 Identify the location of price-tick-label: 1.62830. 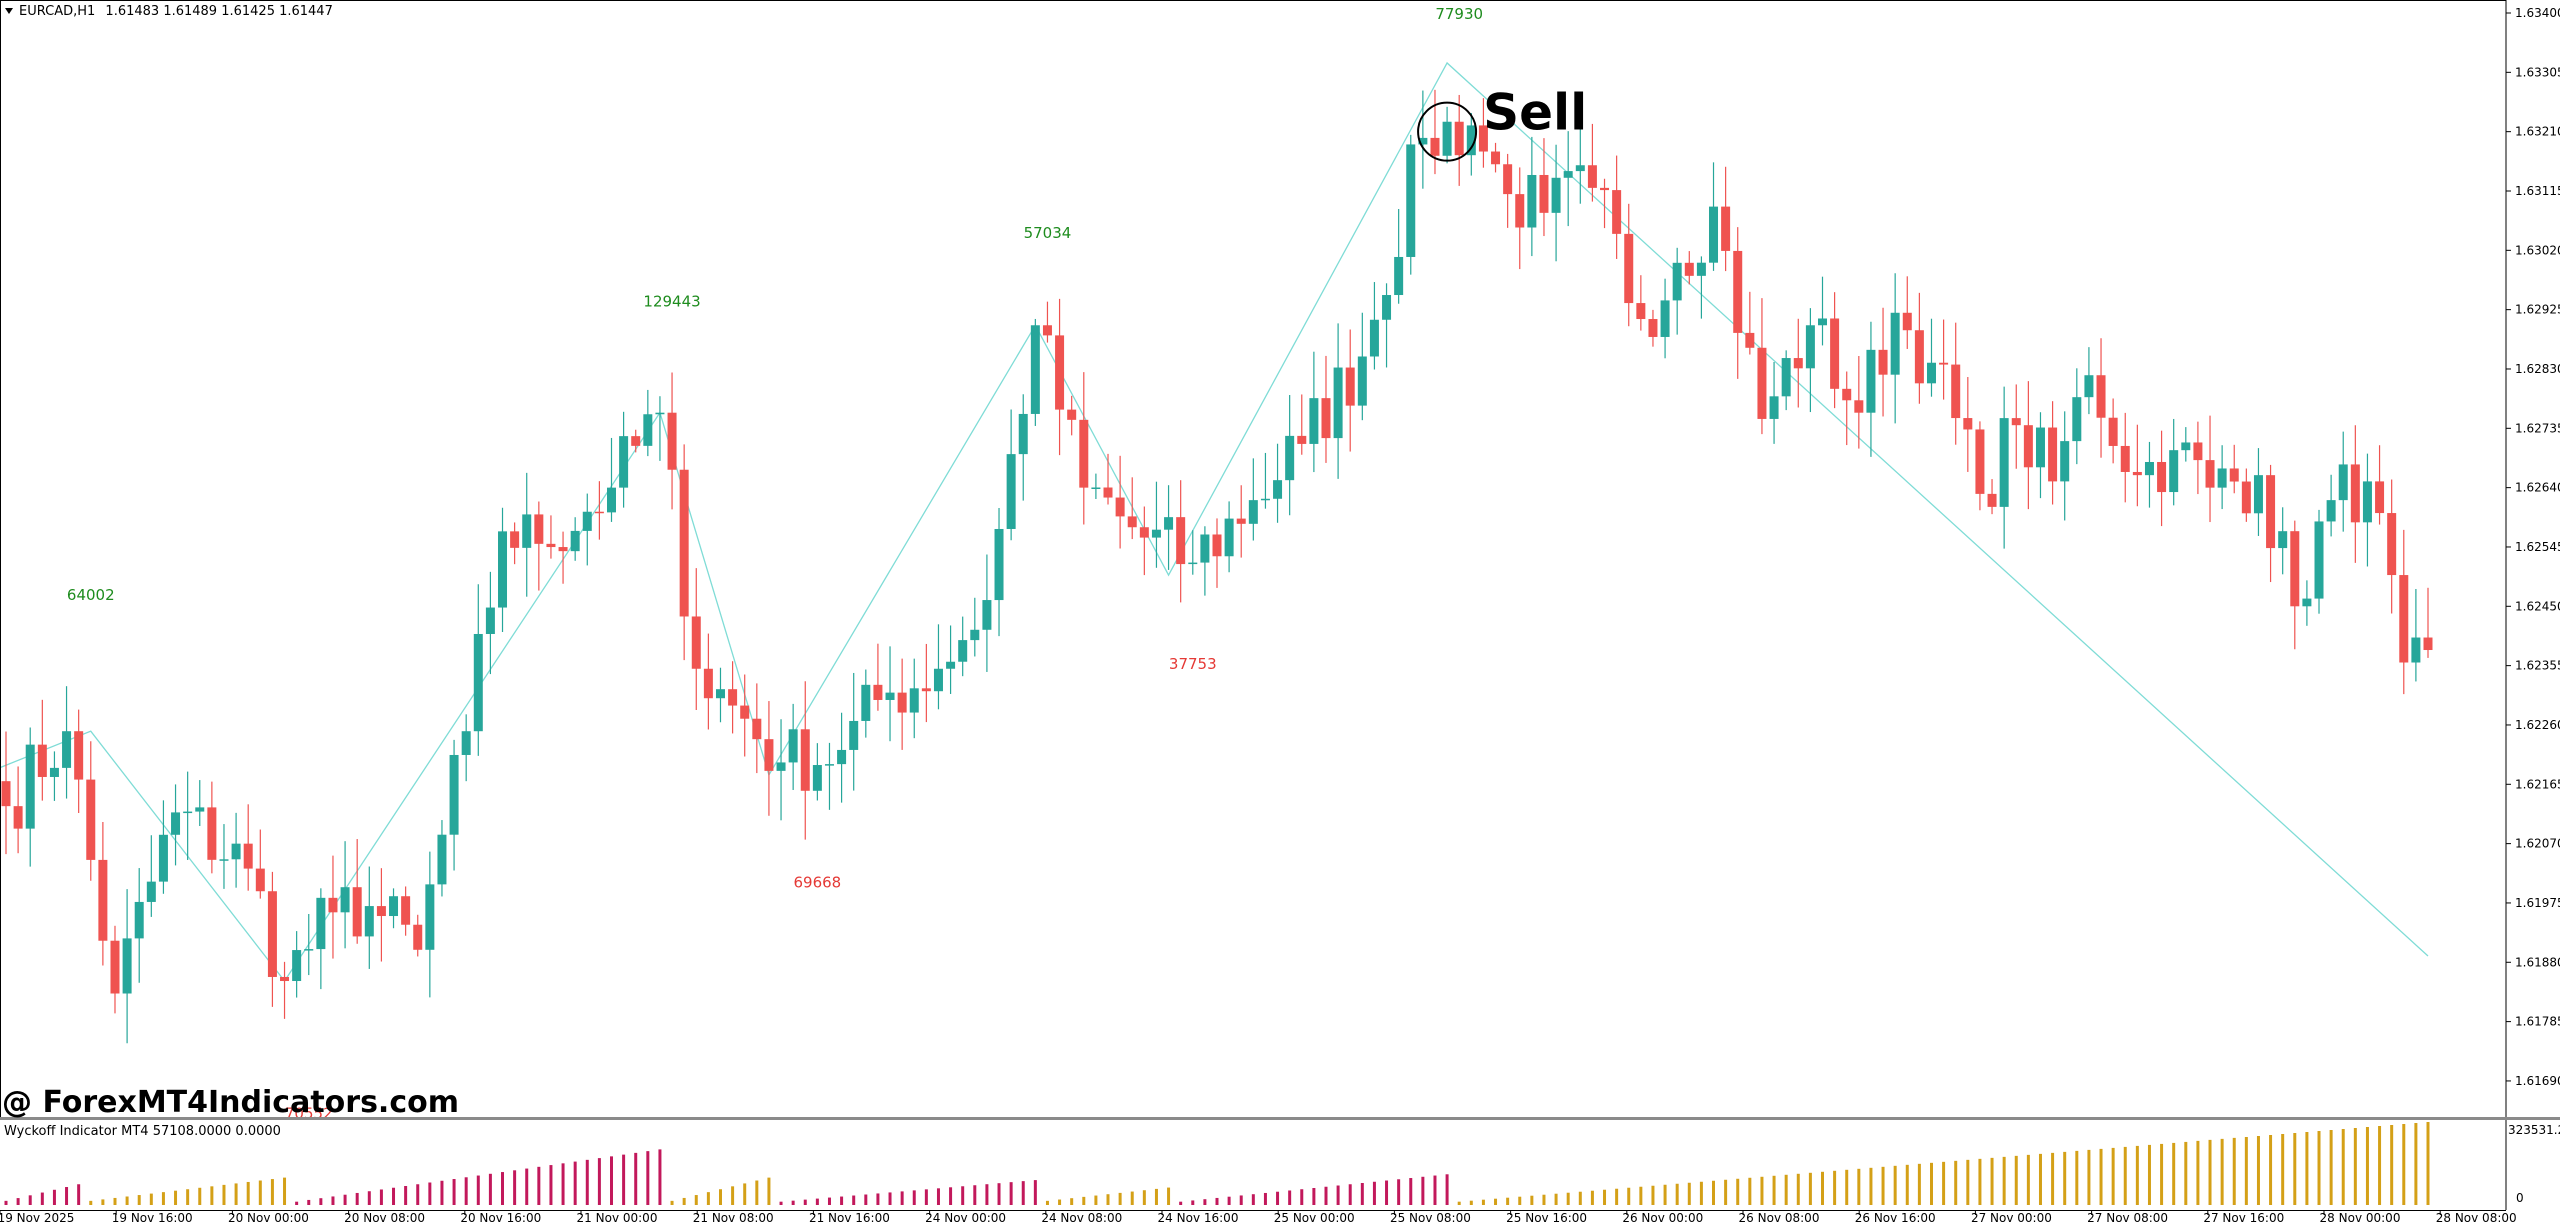
(2537, 369).